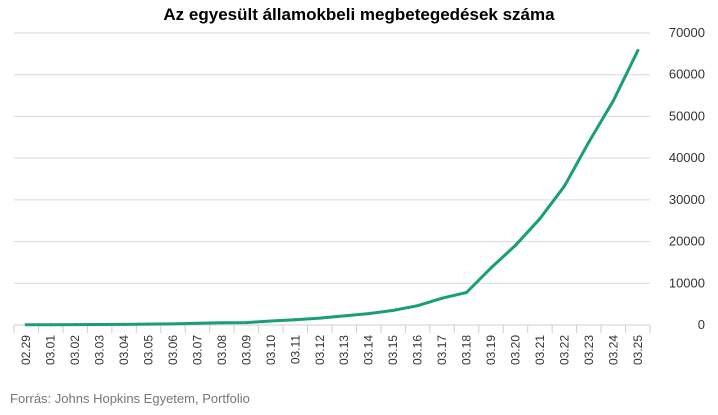 This screenshot has width=718, height=415. Describe the element at coordinates (515, 350) in the screenshot. I see `x-tick-label: 03.20` at that location.